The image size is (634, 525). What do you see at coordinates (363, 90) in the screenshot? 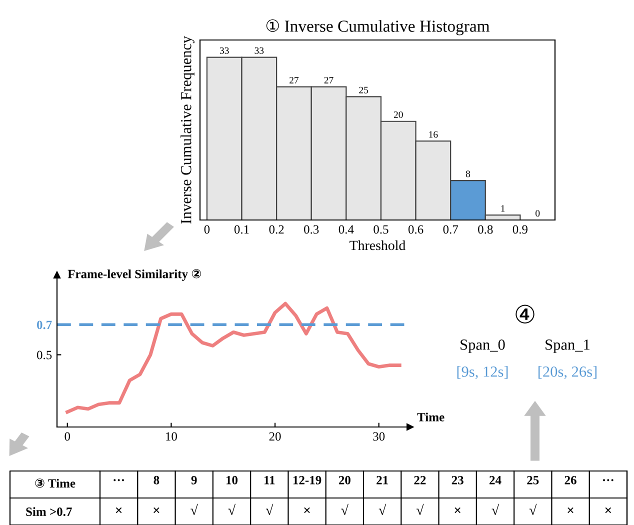
I see `data-label: 25` at bounding box center [363, 90].